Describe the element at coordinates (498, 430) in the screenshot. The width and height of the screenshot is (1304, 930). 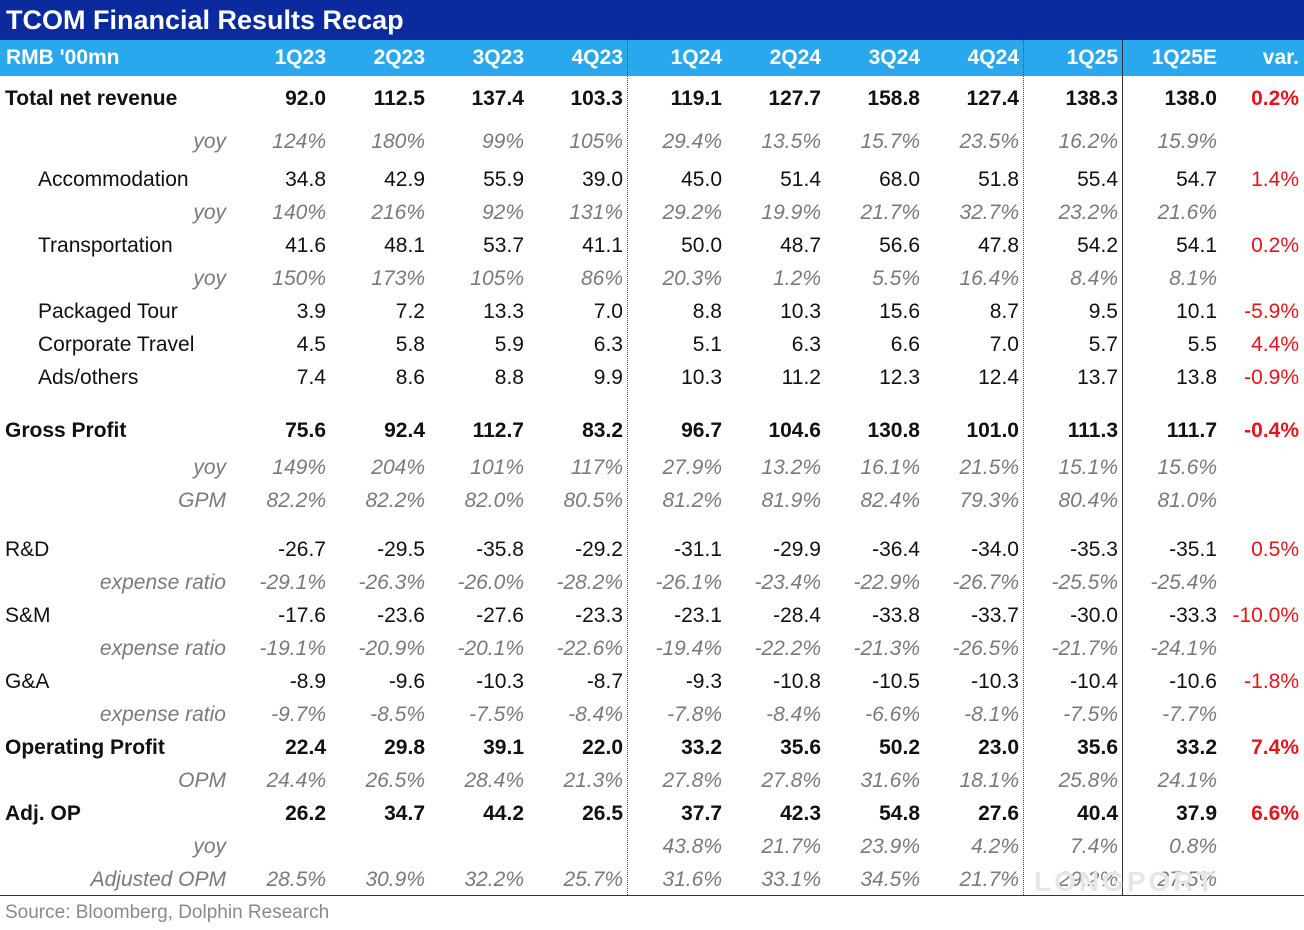
I see `table-cell: 112.7` at that location.